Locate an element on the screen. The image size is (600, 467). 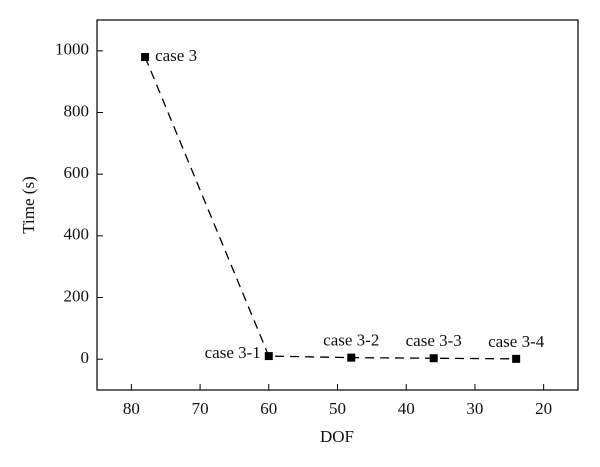
y-tick-label: 200 is located at coordinates (77, 295).